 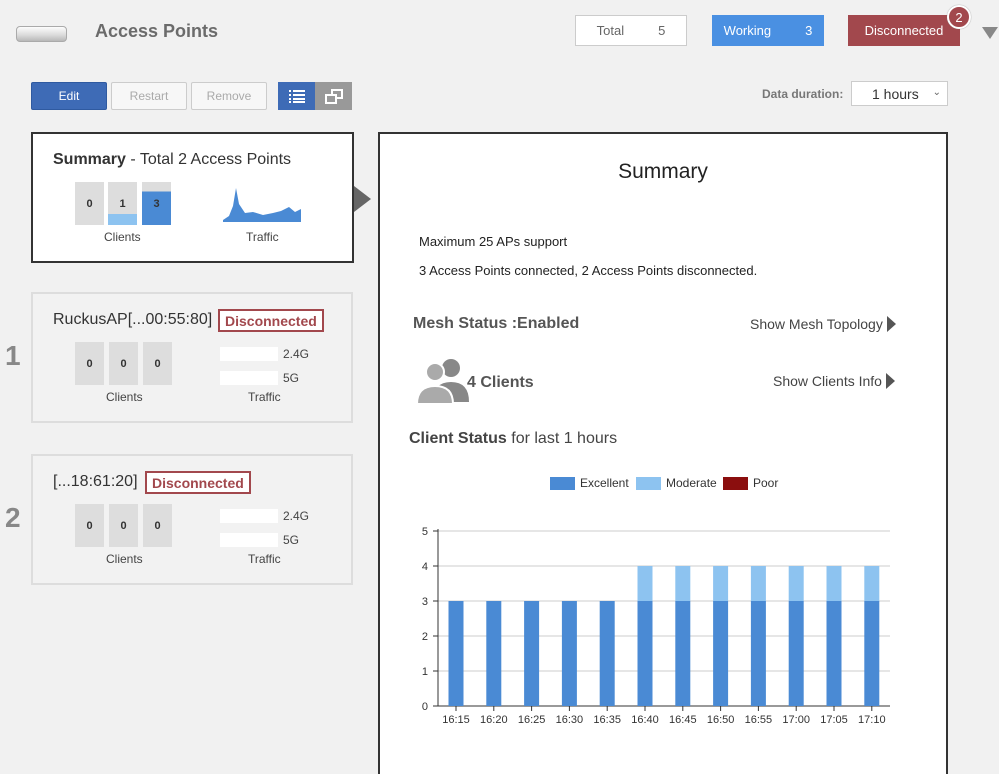 I want to click on band-label-5g: 5G, so click(x=291, y=540).